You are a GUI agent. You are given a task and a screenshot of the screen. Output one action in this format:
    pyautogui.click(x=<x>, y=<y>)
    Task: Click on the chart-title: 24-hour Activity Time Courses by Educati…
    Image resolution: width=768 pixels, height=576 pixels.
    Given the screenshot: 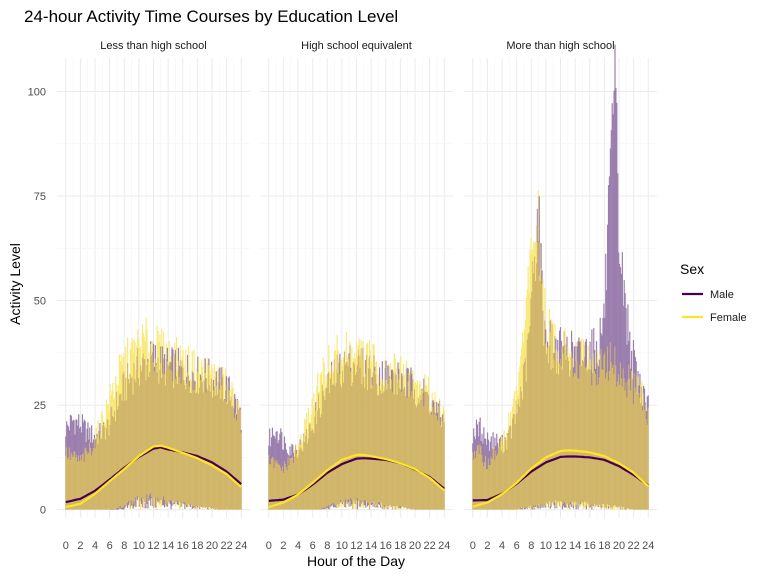 What is the action you would take?
    pyautogui.click(x=211, y=16)
    